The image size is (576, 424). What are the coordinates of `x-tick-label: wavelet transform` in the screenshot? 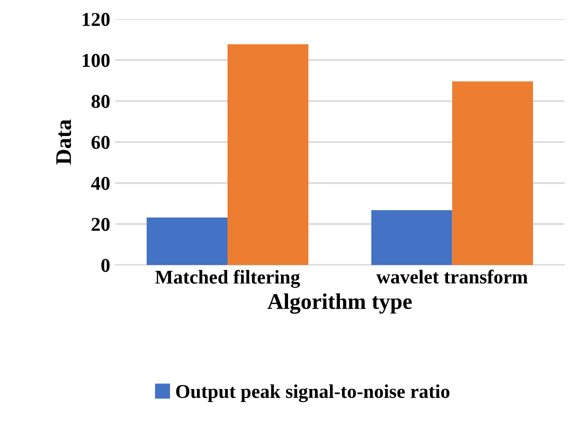 It's located at (452, 277).